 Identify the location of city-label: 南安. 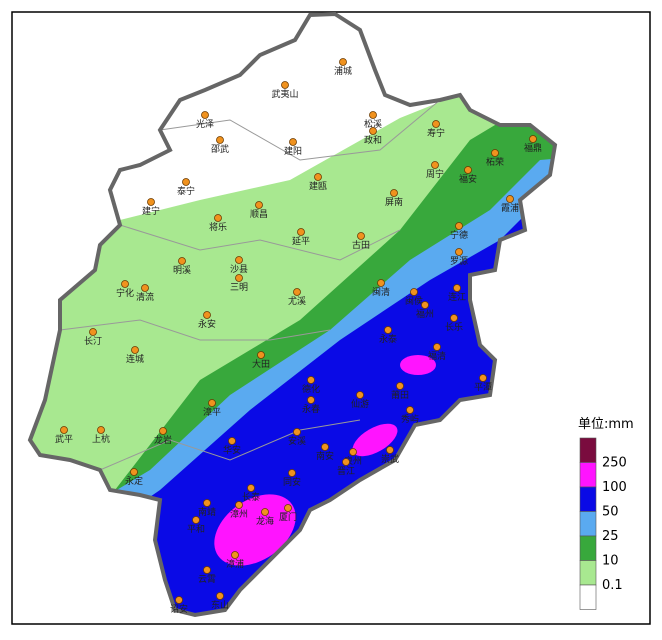
(325, 456).